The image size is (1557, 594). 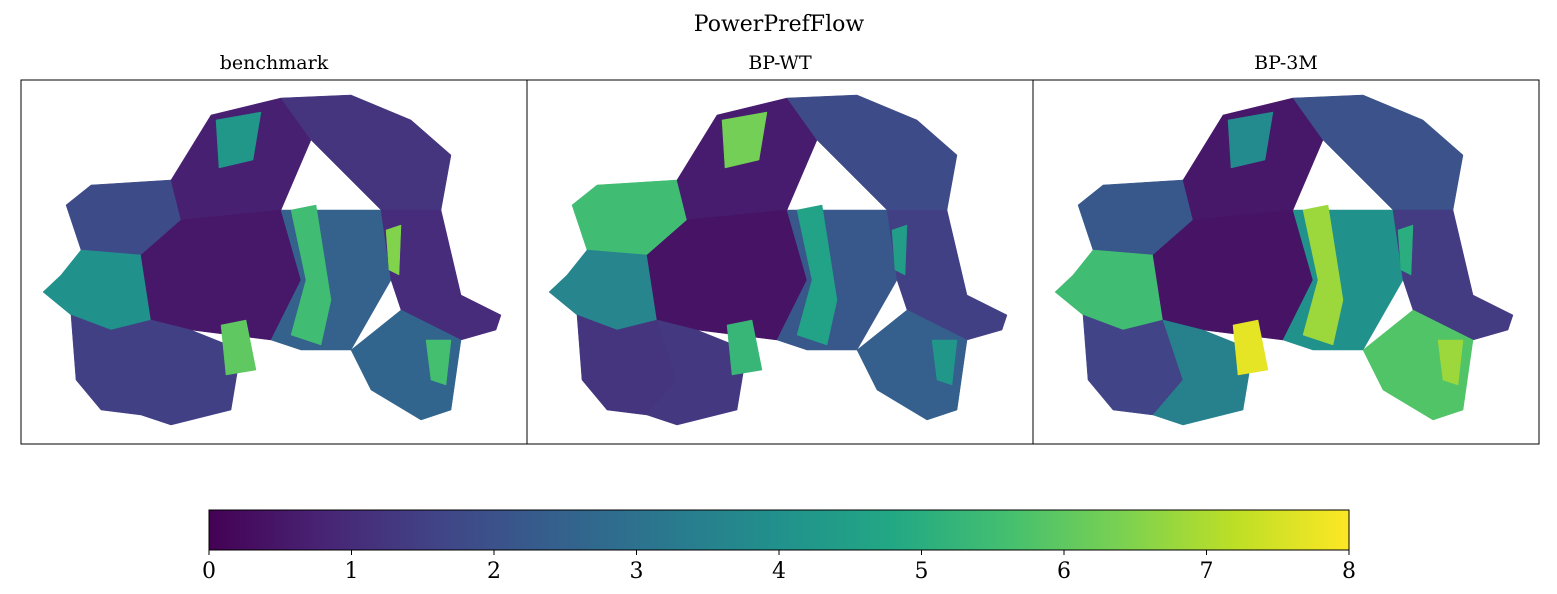 What do you see at coordinates (1064, 571) in the screenshot?
I see `colorbar-tick-label: 6` at bounding box center [1064, 571].